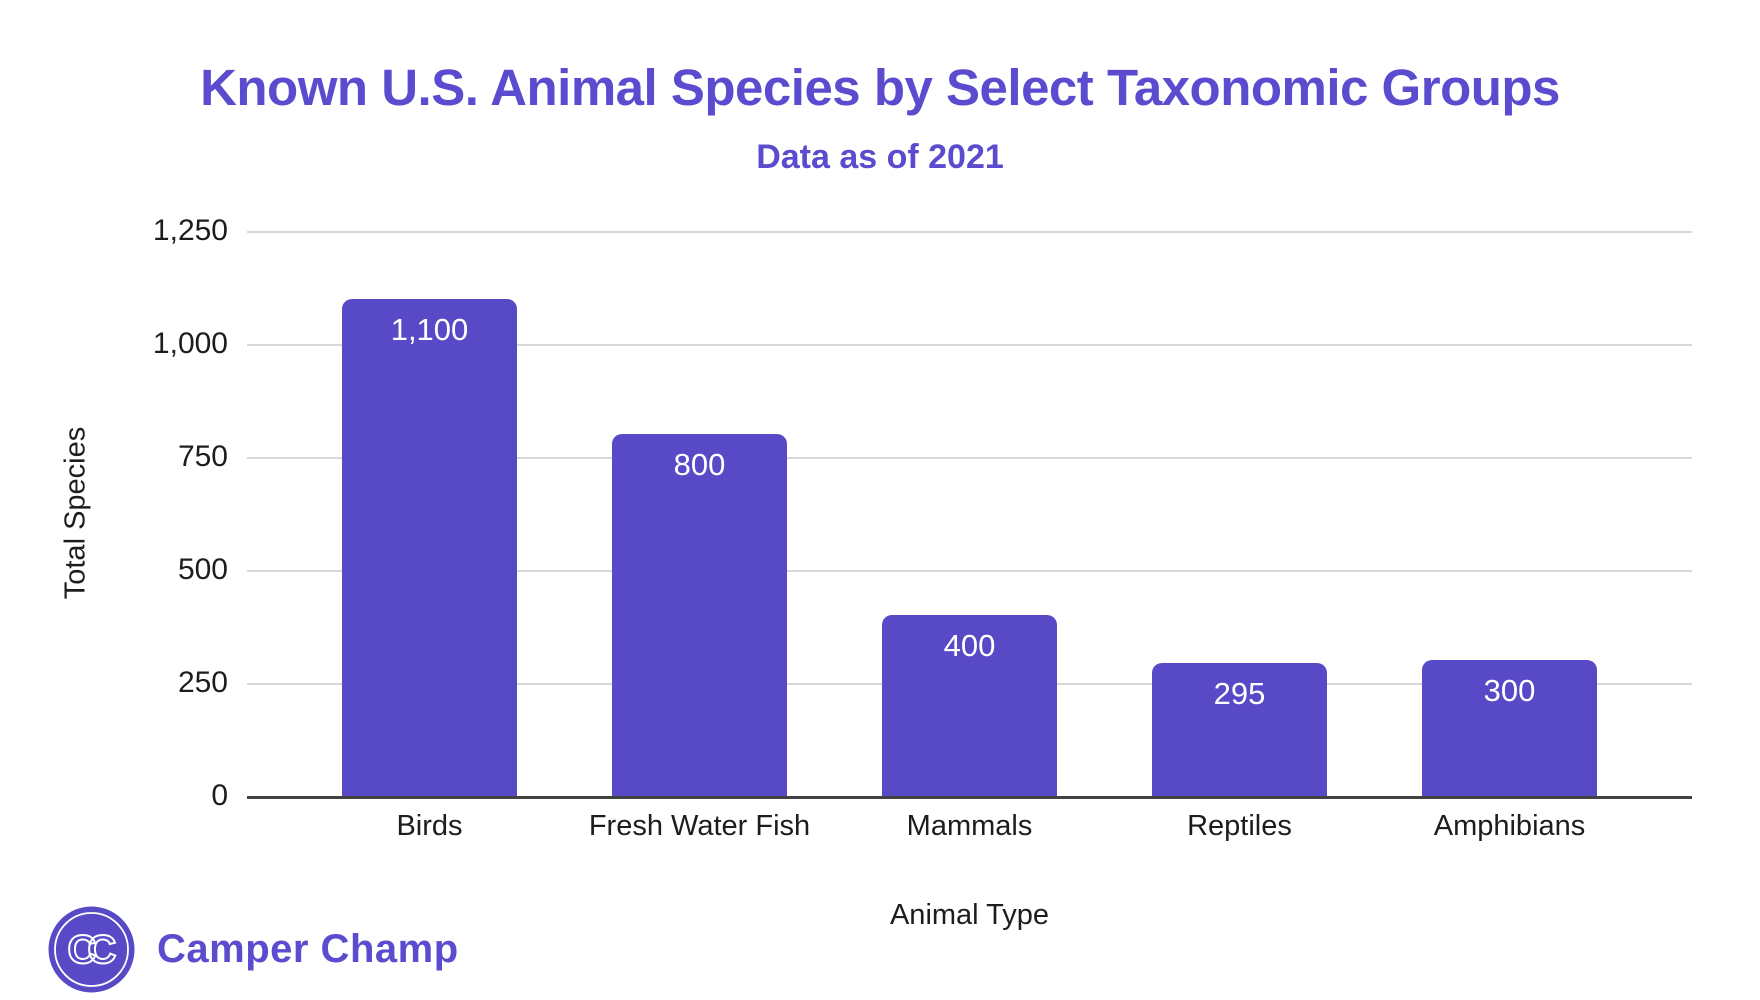 Image resolution: width=1760 pixels, height=1000 pixels. What do you see at coordinates (429, 329) in the screenshot?
I see `bar-value-label: 1,100` at bounding box center [429, 329].